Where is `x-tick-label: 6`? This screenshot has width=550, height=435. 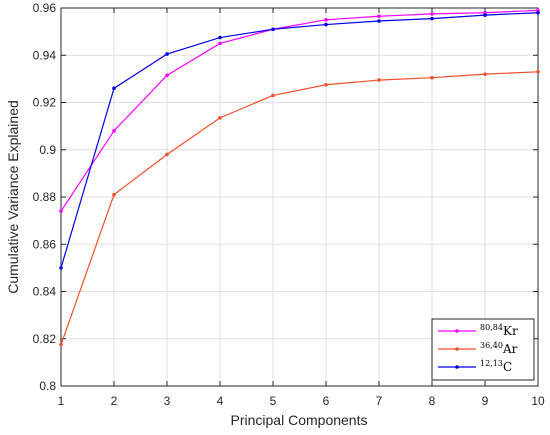 x-tick-label: 6 is located at coordinates (326, 401).